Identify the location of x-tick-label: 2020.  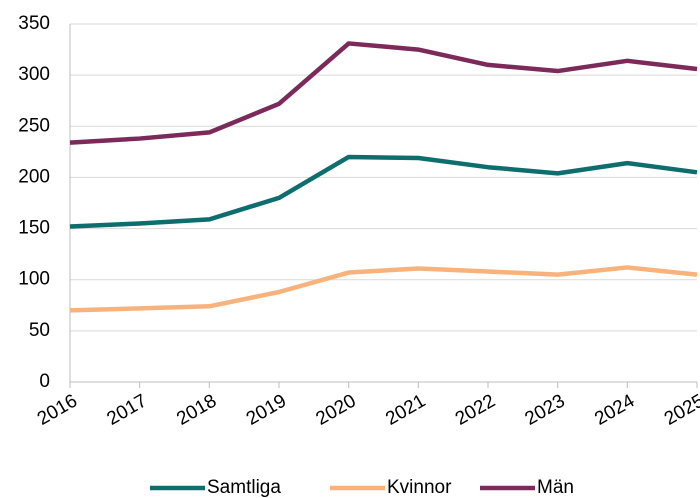
(336, 409).